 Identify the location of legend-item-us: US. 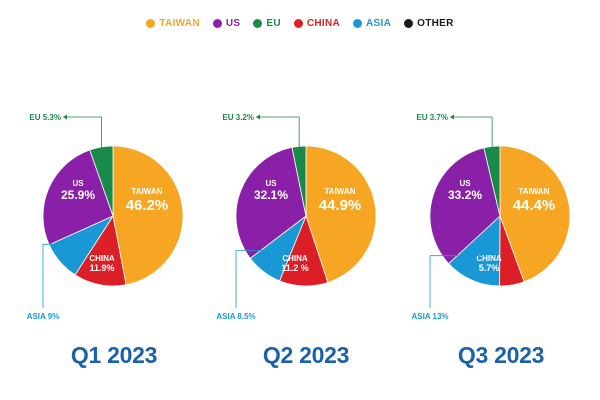
(226, 23).